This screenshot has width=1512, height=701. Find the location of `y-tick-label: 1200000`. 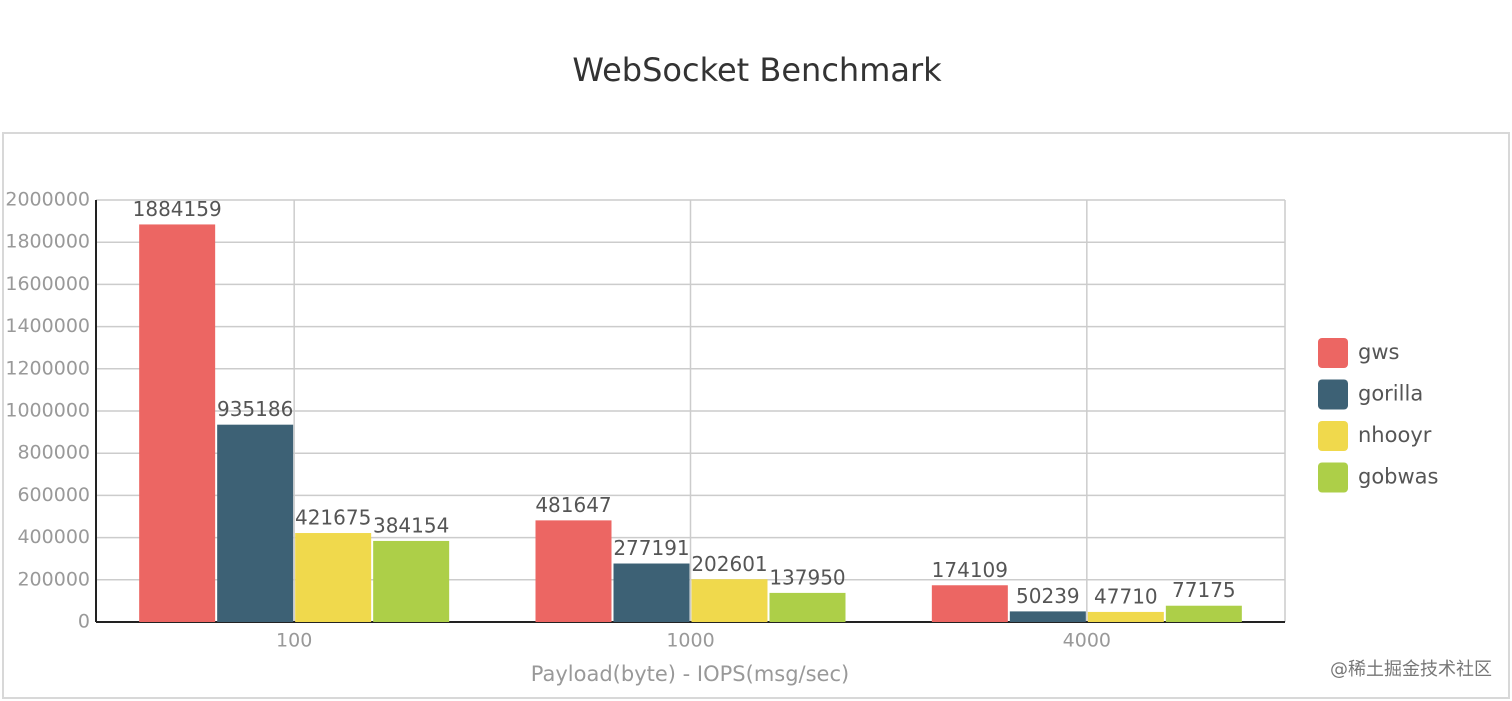

y-tick-label: 1200000 is located at coordinates (47, 368).